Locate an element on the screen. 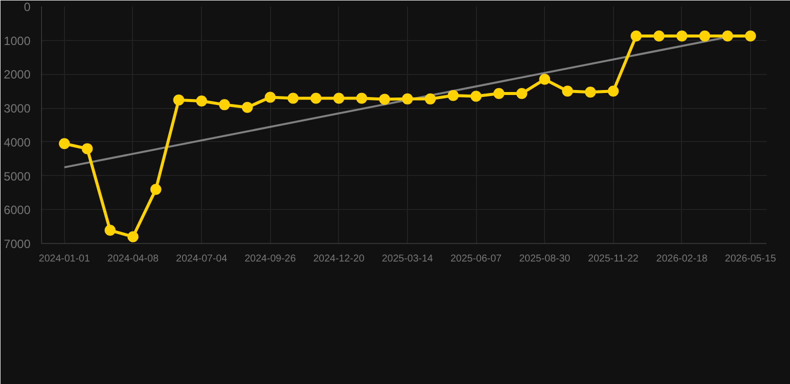 This screenshot has width=790, height=384. y-tick-label: 6000 is located at coordinates (17, 210).